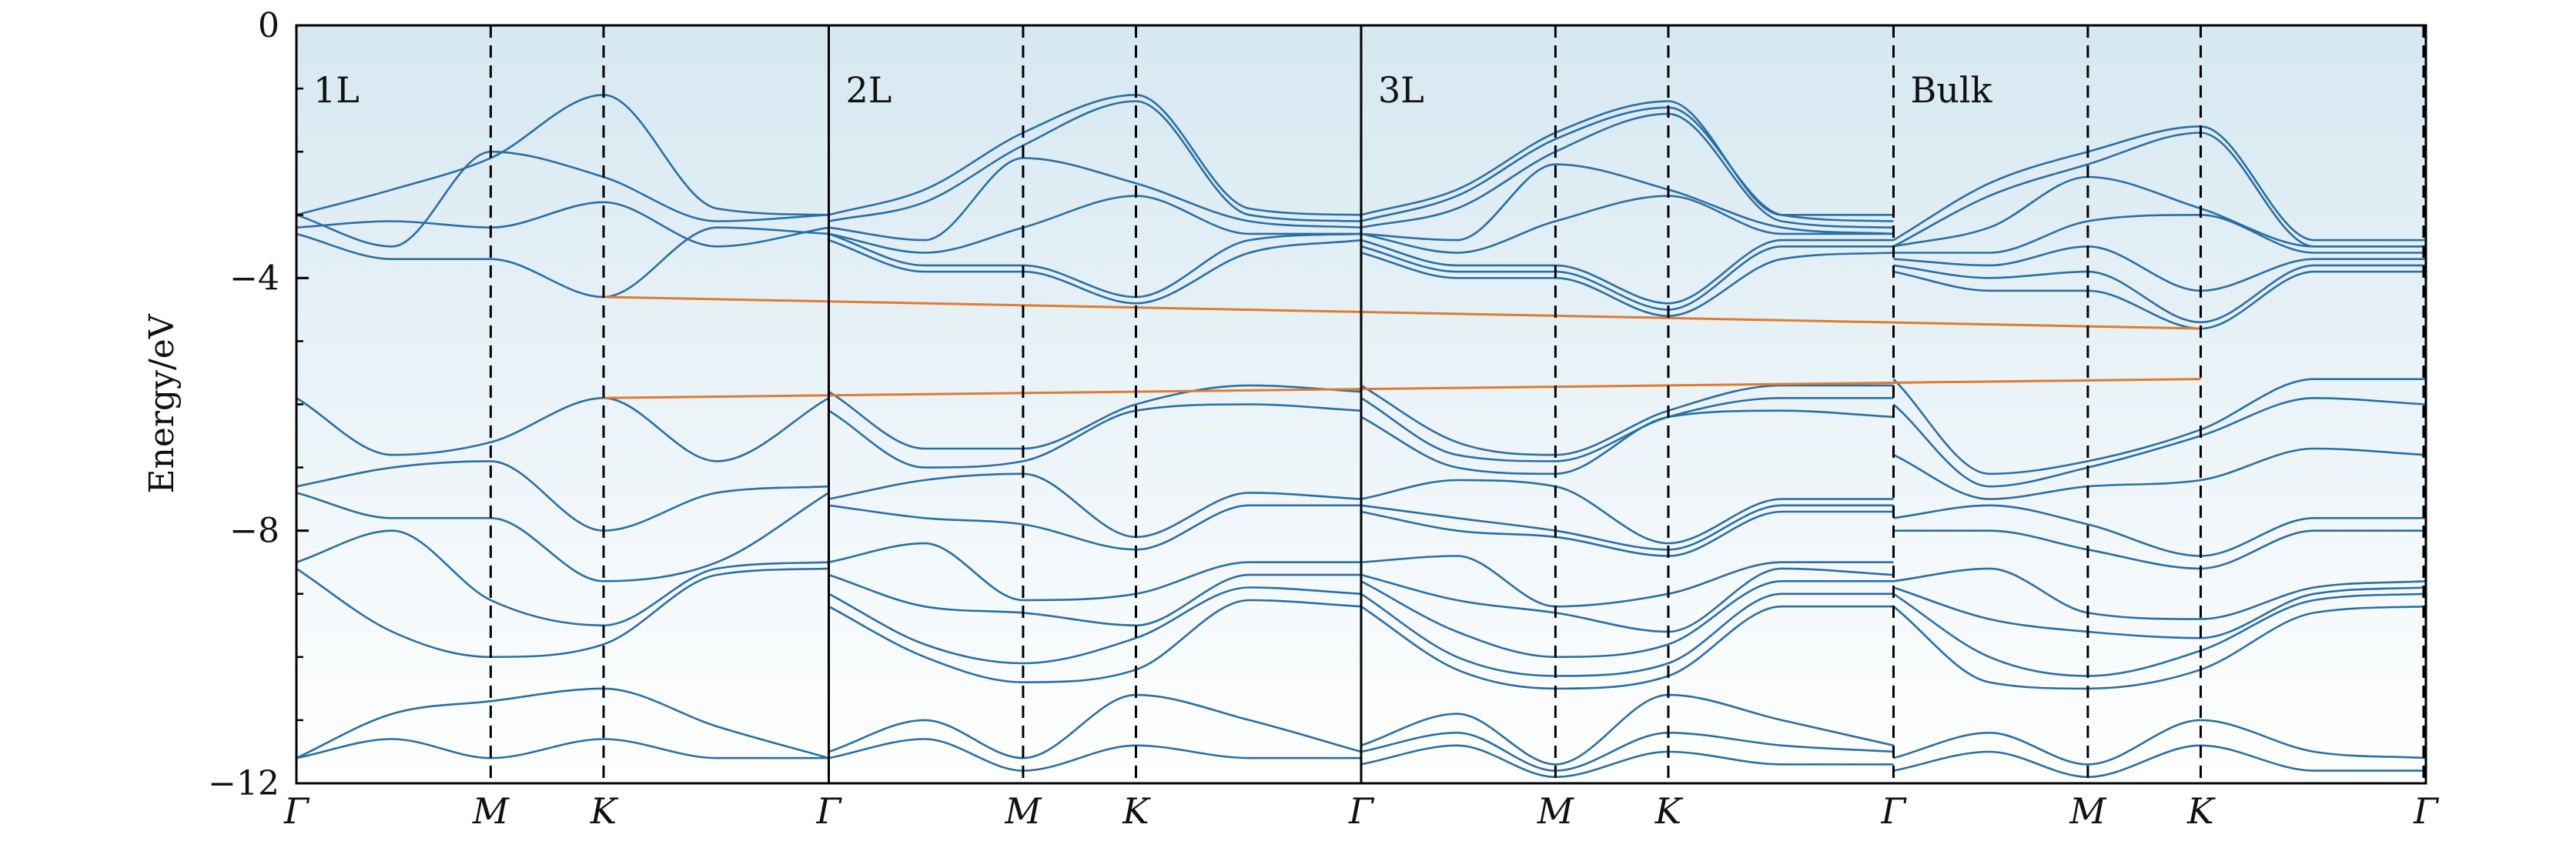  Describe the element at coordinates (1401, 90) in the screenshot. I see `panel-label-3L: 3L` at that location.